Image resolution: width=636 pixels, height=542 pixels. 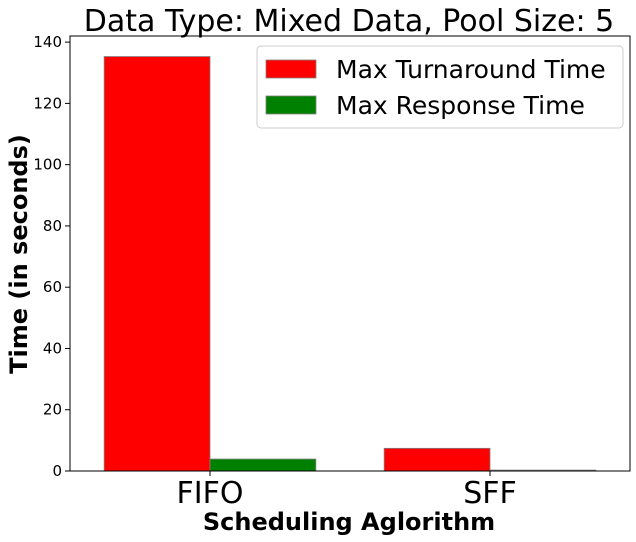 What do you see at coordinates (349, 21) in the screenshot?
I see `chart-title: Data Type: Mixed Data, Pool Size: 5` at bounding box center [349, 21].